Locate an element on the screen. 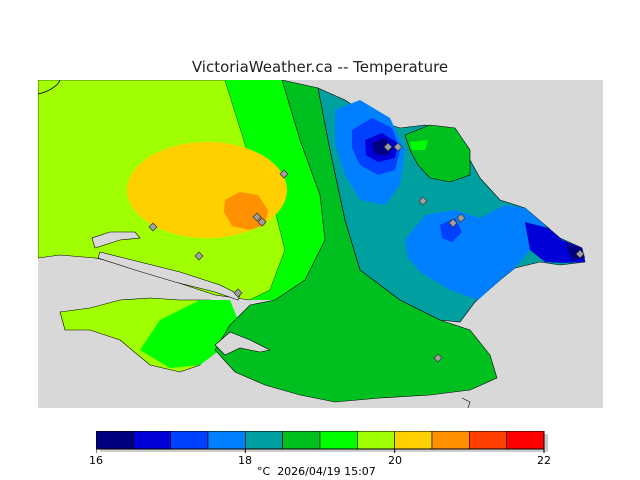 This screenshot has height=480, width=640. legend-tick-18: 18 is located at coordinates (245, 460).